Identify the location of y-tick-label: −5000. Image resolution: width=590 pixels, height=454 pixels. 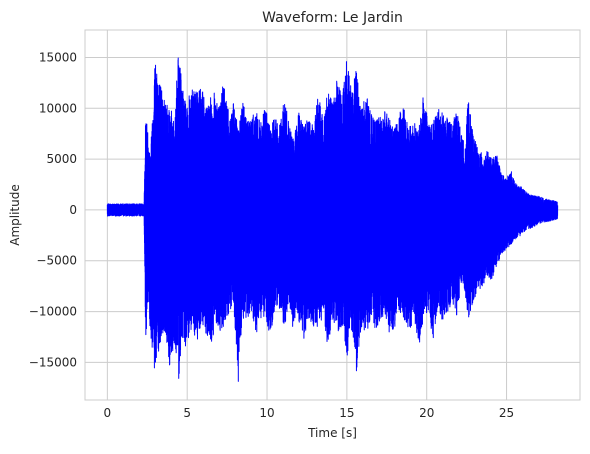
(56, 261).